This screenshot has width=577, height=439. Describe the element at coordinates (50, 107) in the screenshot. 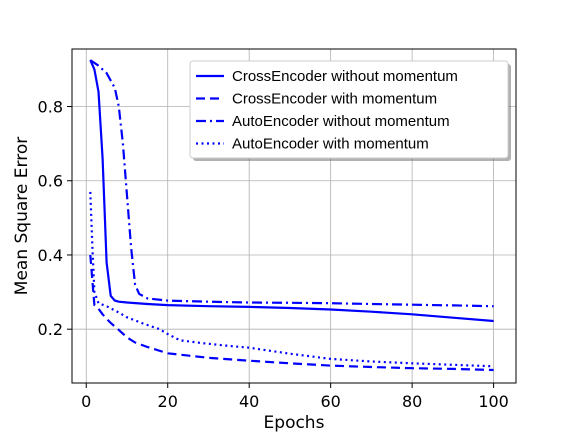

I see `y-tick-label: 0.8` at that location.